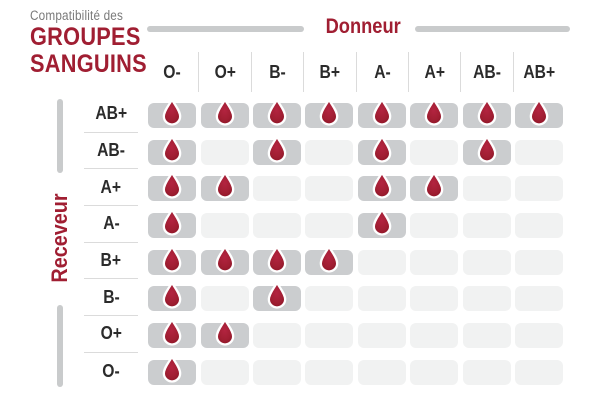 The height and width of the screenshot is (400, 600). What do you see at coordinates (277, 224) in the screenshot?
I see `matrix-cell-a--from-b-` at bounding box center [277, 224].